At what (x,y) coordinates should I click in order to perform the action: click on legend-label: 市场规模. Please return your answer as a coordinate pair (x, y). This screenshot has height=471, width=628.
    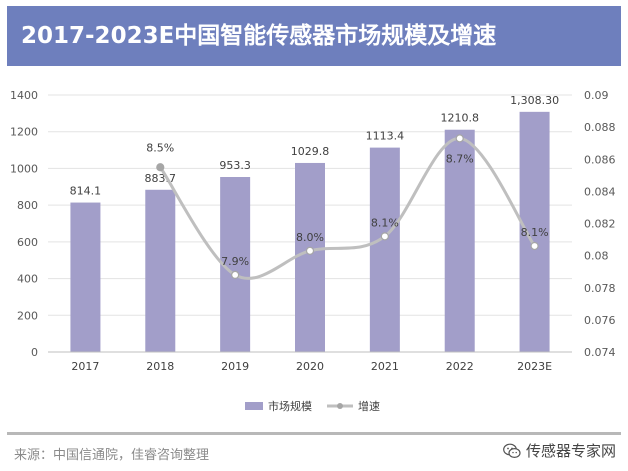
    Looking at the image, I should click on (290, 406).